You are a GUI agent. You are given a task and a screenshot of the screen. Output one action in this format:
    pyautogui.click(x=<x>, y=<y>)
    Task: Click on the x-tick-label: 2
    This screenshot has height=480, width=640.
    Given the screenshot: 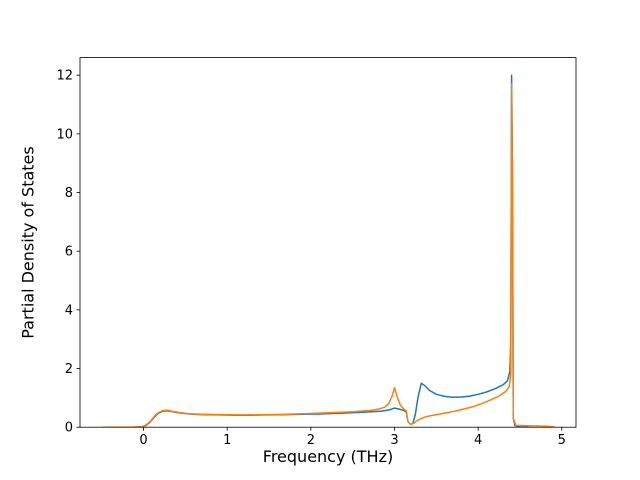 What is the action you would take?
    pyautogui.click(x=311, y=440)
    